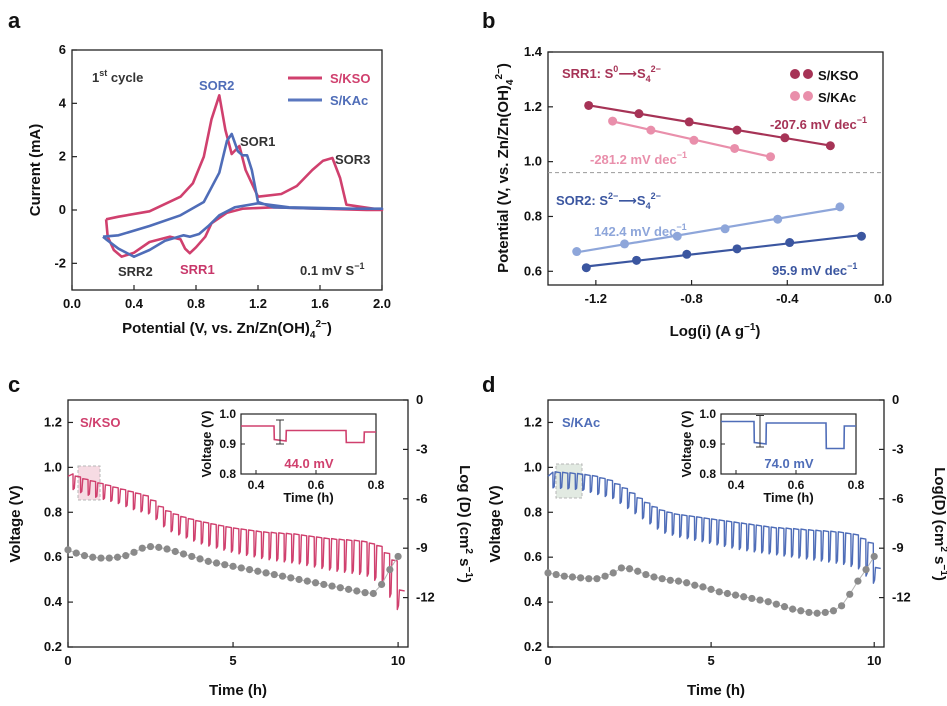 This screenshot has height=706, width=947. What do you see at coordinates (942, 570) in the screenshot?
I see `d-y2-sup2: −1` at bounding box center [942, 570].